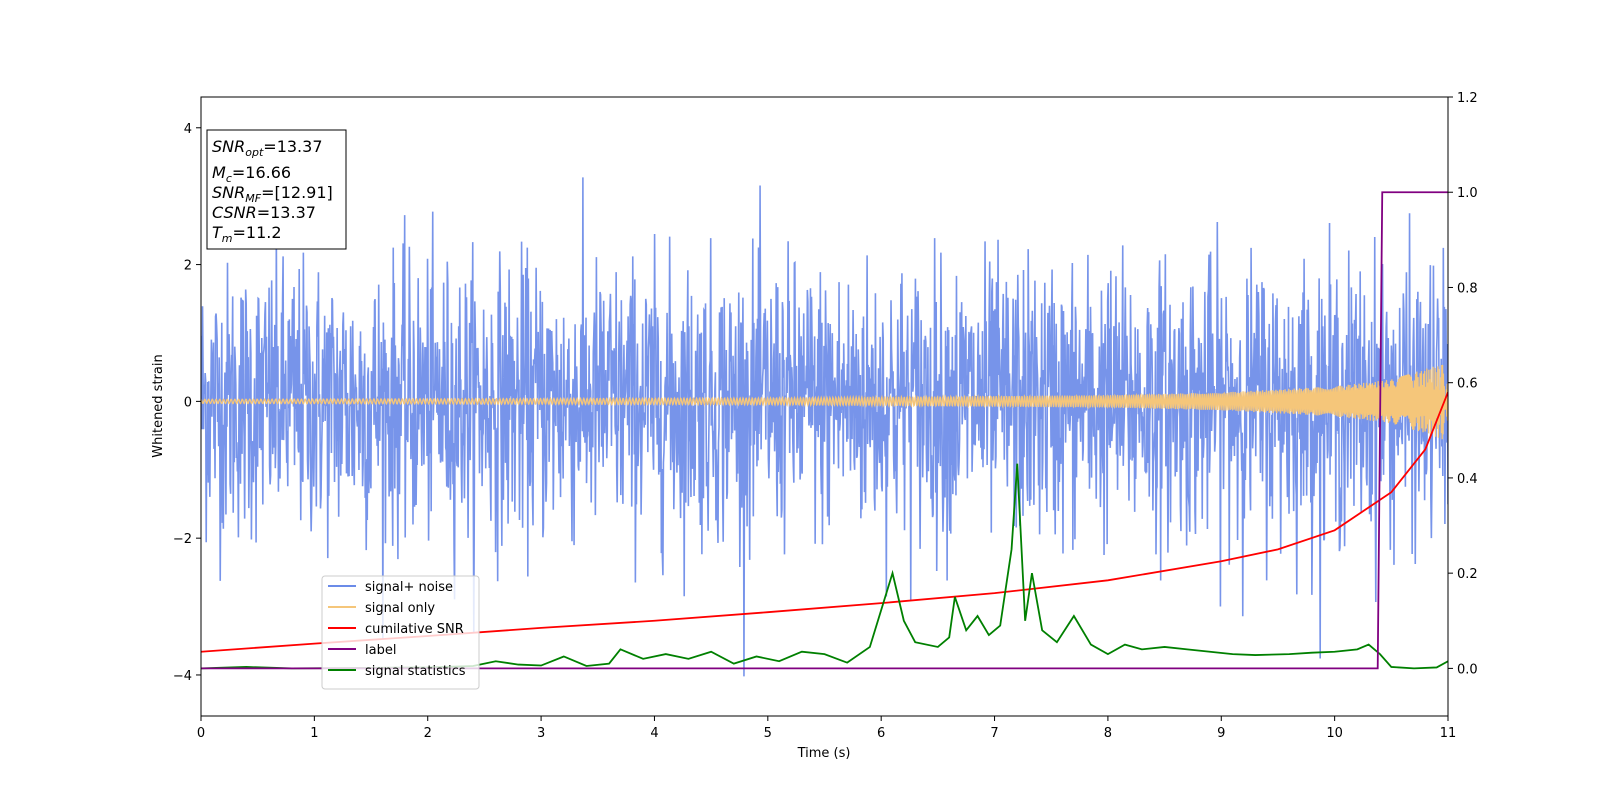 The width and height of the screenshot is (1600, 804). Describe the element at coordinates (1448, 733) in the screenshot. I see `x-tick-label-11: 11` at that location.